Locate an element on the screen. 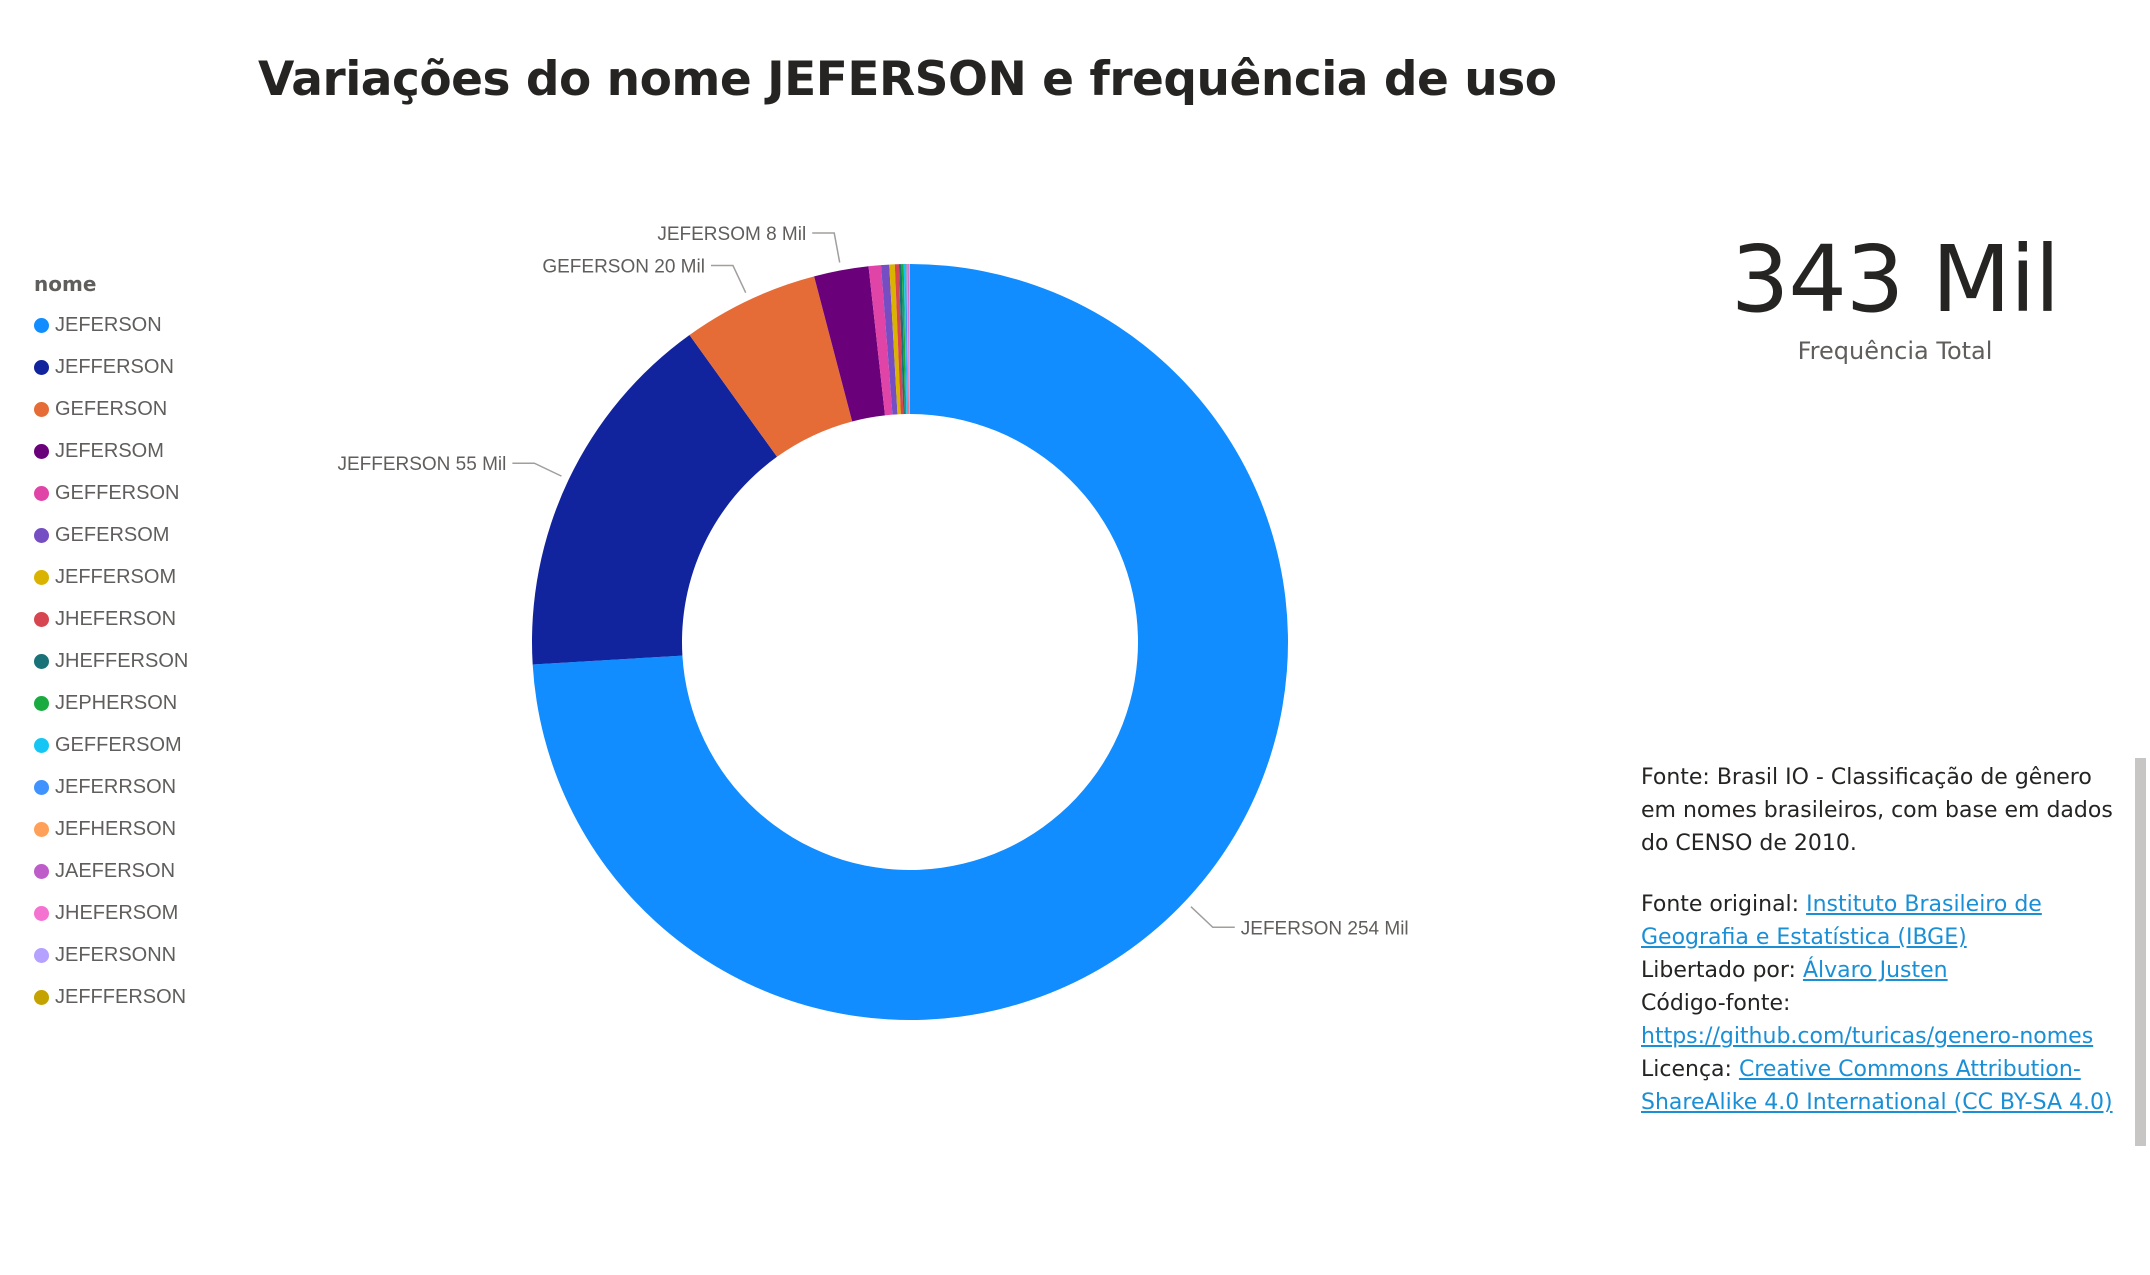 The height and width of the screenshot is (1275, 2150). legend-item: JEFFERSOM is located at coordinates (111, 577).